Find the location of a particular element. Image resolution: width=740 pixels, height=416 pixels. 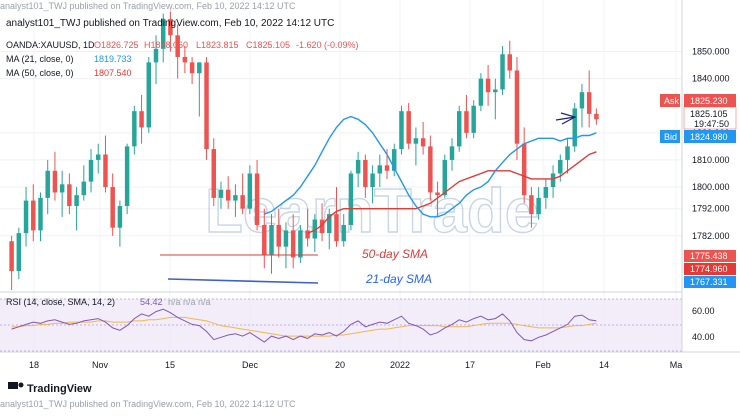

price-tick-label: 1850.000 is located at coordinates (711, 52).